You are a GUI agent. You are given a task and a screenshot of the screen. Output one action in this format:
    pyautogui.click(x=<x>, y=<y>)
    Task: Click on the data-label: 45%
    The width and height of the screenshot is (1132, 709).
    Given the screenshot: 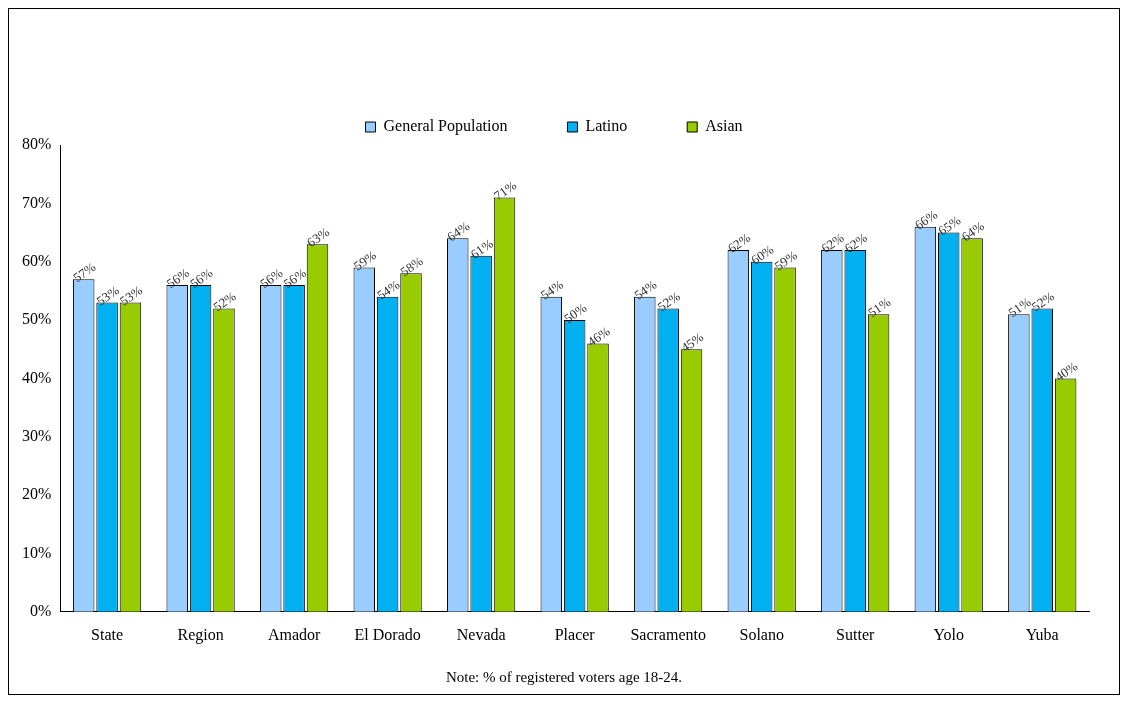 What is the action you would take?
    pyautogui.click(x=692, y=342)
    